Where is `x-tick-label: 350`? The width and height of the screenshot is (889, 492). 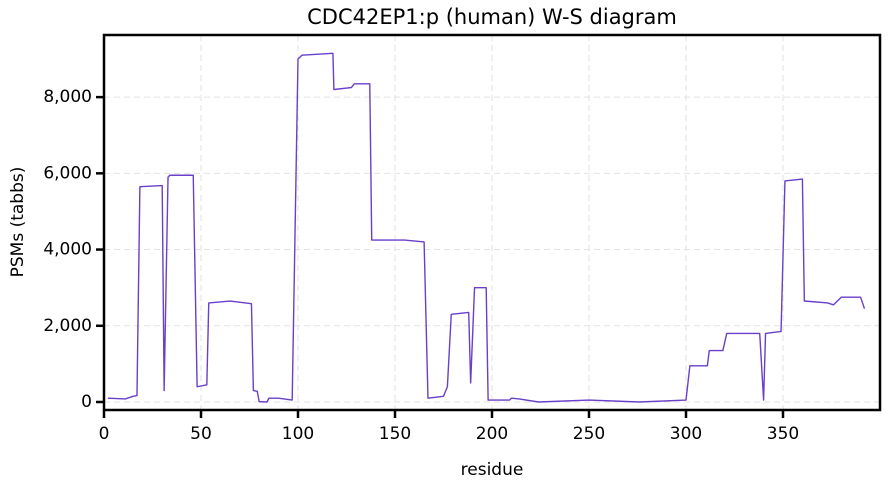 x-tick-label: 350 is located at coordinates (783, 434).